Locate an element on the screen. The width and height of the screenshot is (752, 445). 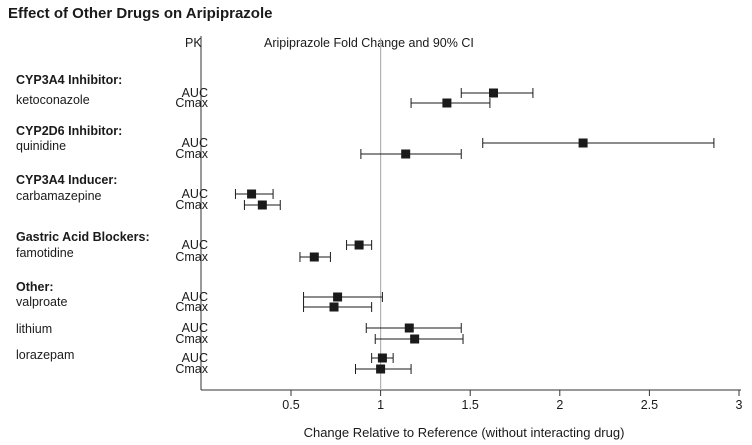
x-tick-label: 0.5 is located at coordinates (290, 405).